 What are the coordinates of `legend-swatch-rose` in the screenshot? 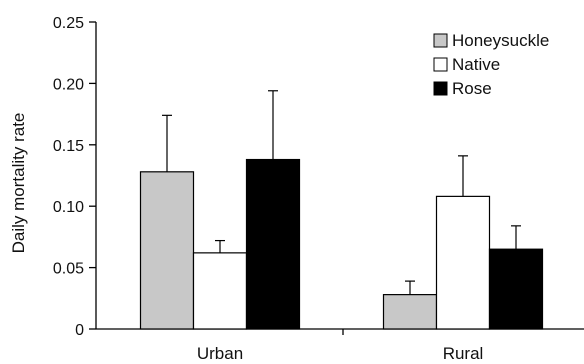 It's located at (440, 88).